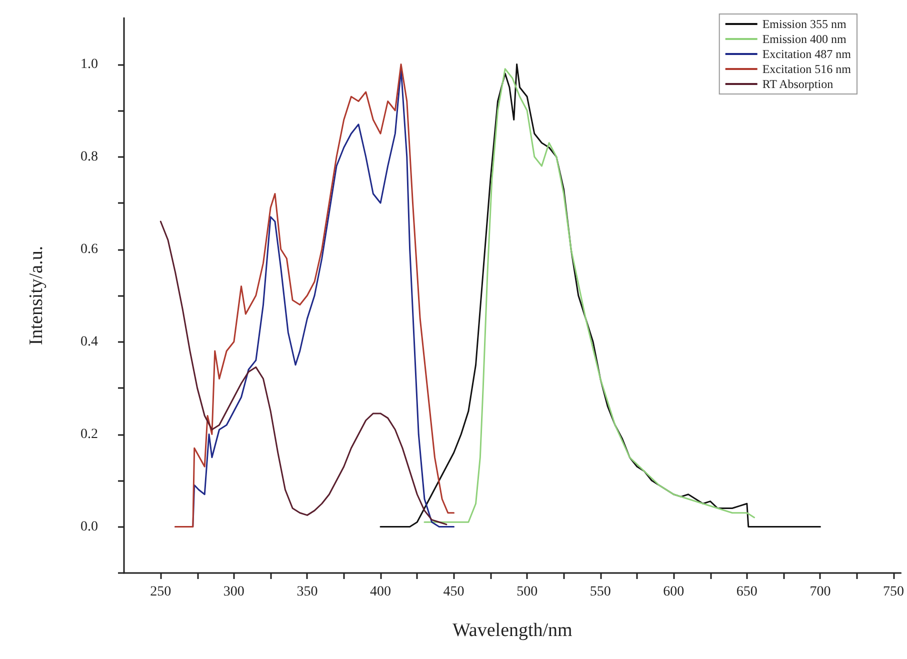  I want to click on y-tick-label: 0.2, so click(89, 434).